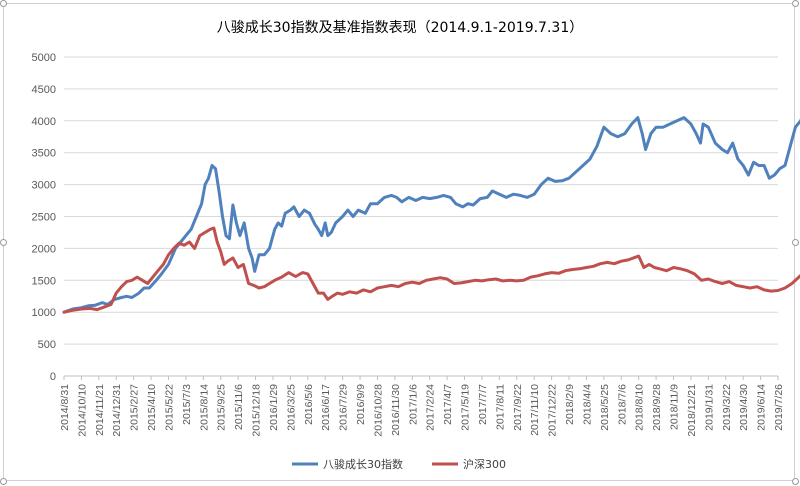 The width and height of the screenshot is (800, 486). Describe the element at coordinates (466, 407) in the screenshot. I see `x-tick-label: 2017/5/19` at that location.